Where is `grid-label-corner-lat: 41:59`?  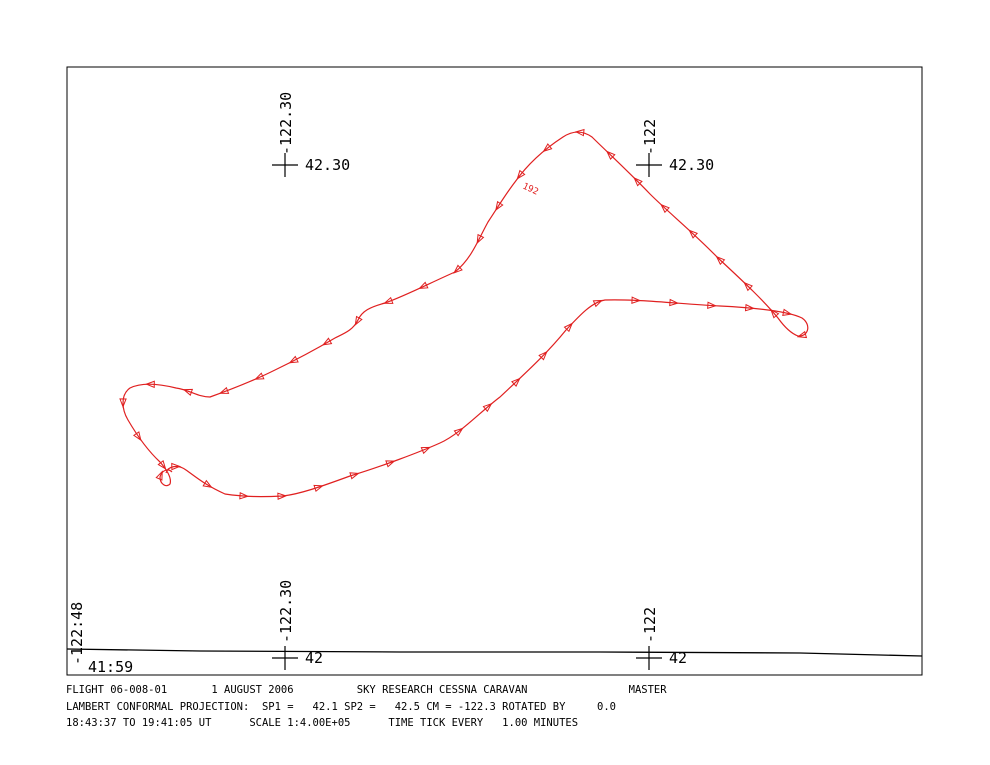
grid-label-corner-lat: 41:59 is located at coordinates (110, 667).